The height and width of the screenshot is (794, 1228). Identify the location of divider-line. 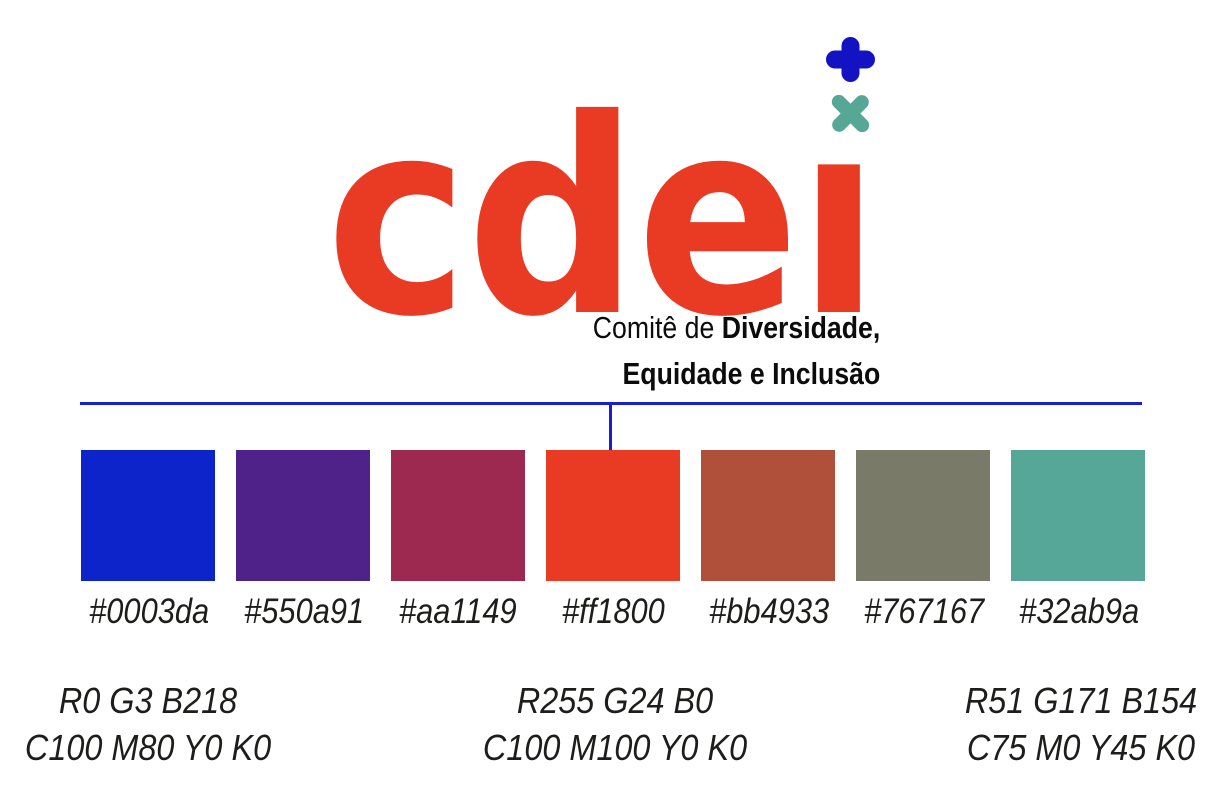
(611, 403).